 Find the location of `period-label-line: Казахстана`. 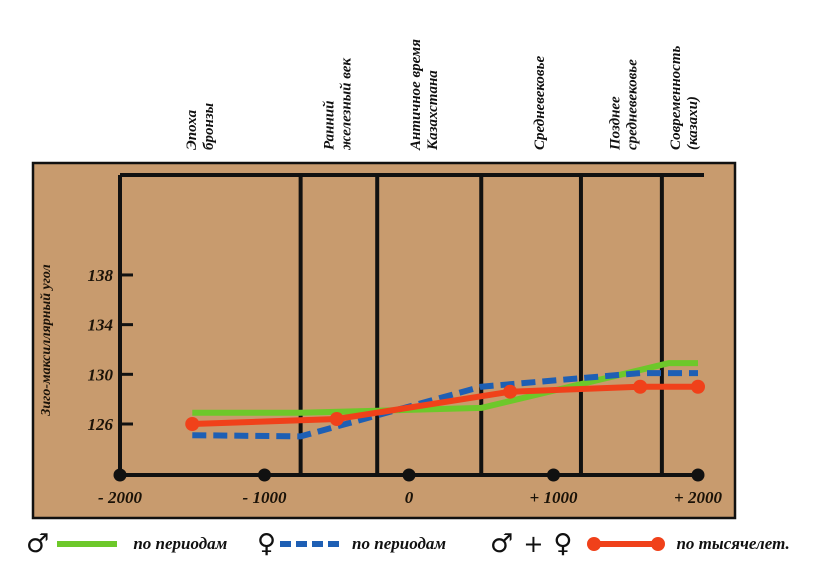

period-label-line: Казахстана is located at coordinates (433, 110).